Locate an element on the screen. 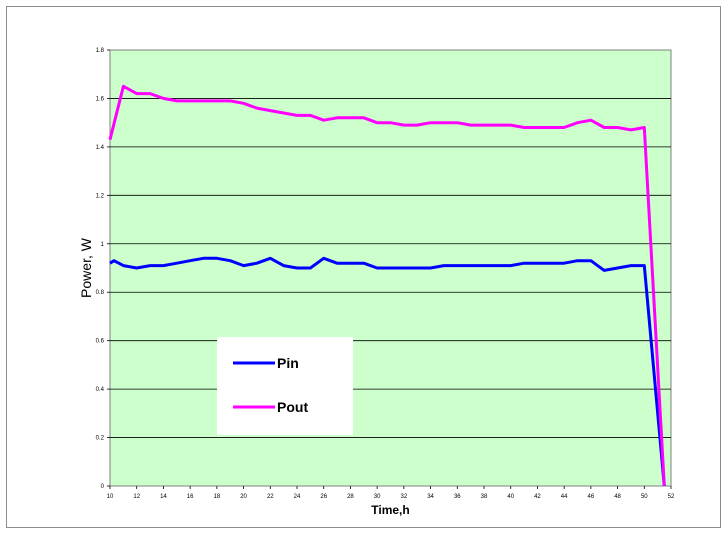 Image resolution: width=728 pixels, height=534 pixels. x-tick-label: 52 is located at coordinates (671, 497).